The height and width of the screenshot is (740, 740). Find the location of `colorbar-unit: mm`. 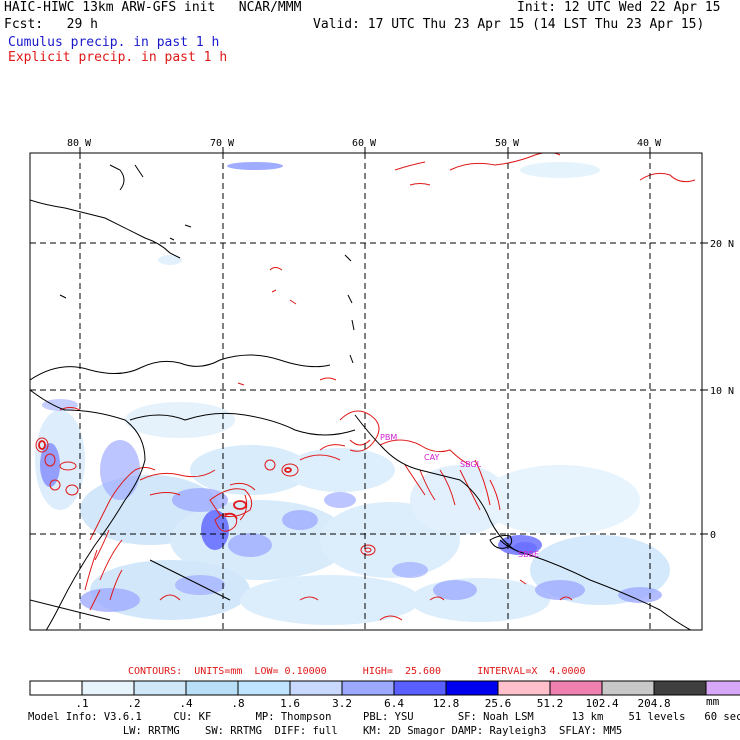

colorbar-unit: mm is located at coordinates (713, 701).